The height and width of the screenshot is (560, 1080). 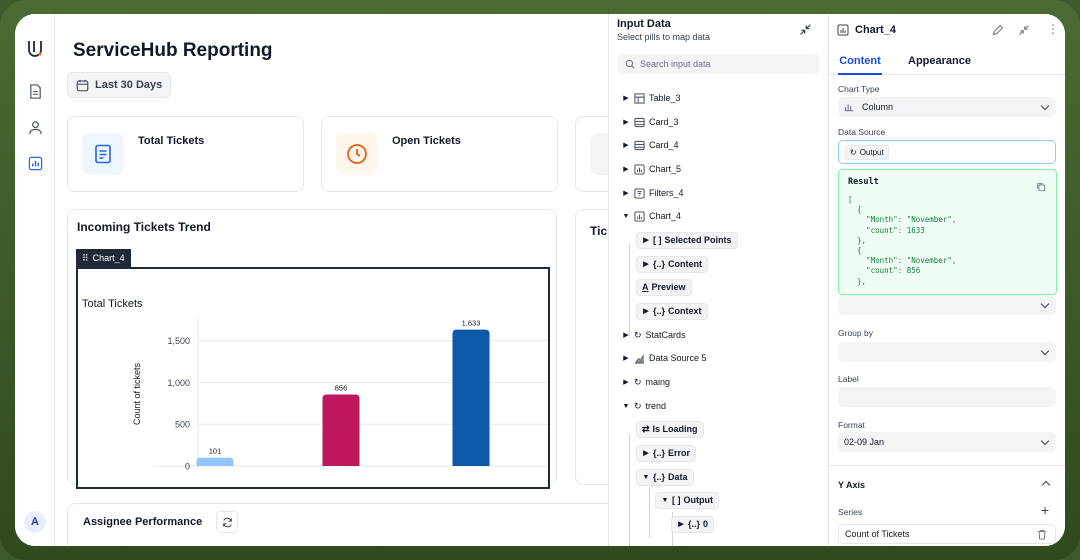 What do you see at coordinates (630, 64) in the screenshot?
I see `search-icon` at bounding box center [630, 64].